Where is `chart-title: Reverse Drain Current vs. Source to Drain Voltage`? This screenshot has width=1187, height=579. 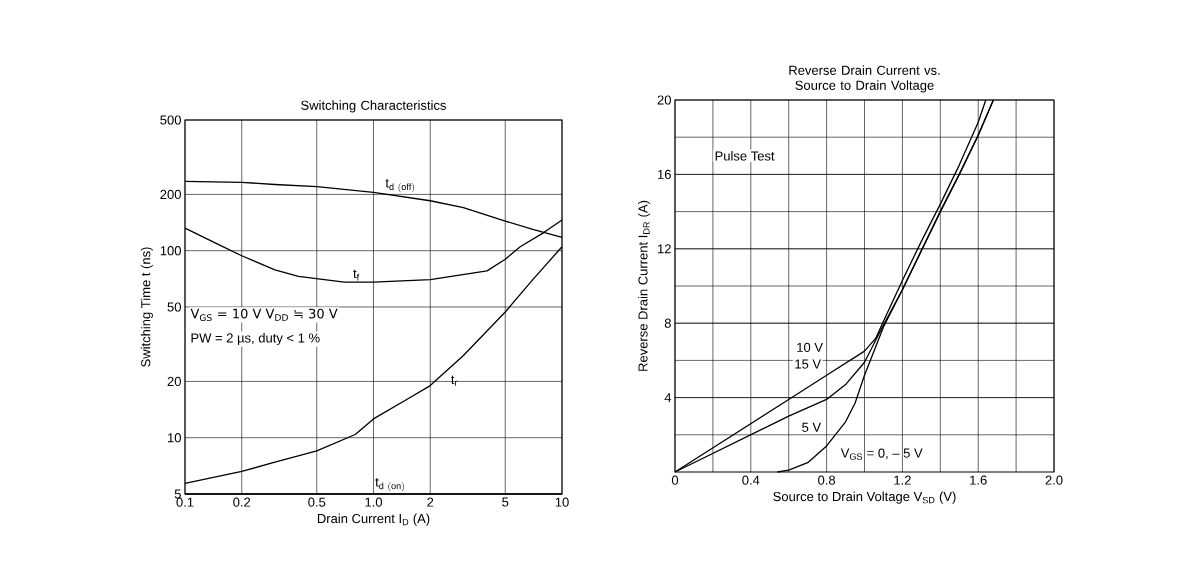 chart-title: Reverse Drain Current vs. Source to Drain Voltage is located at coordinates (864, 79).